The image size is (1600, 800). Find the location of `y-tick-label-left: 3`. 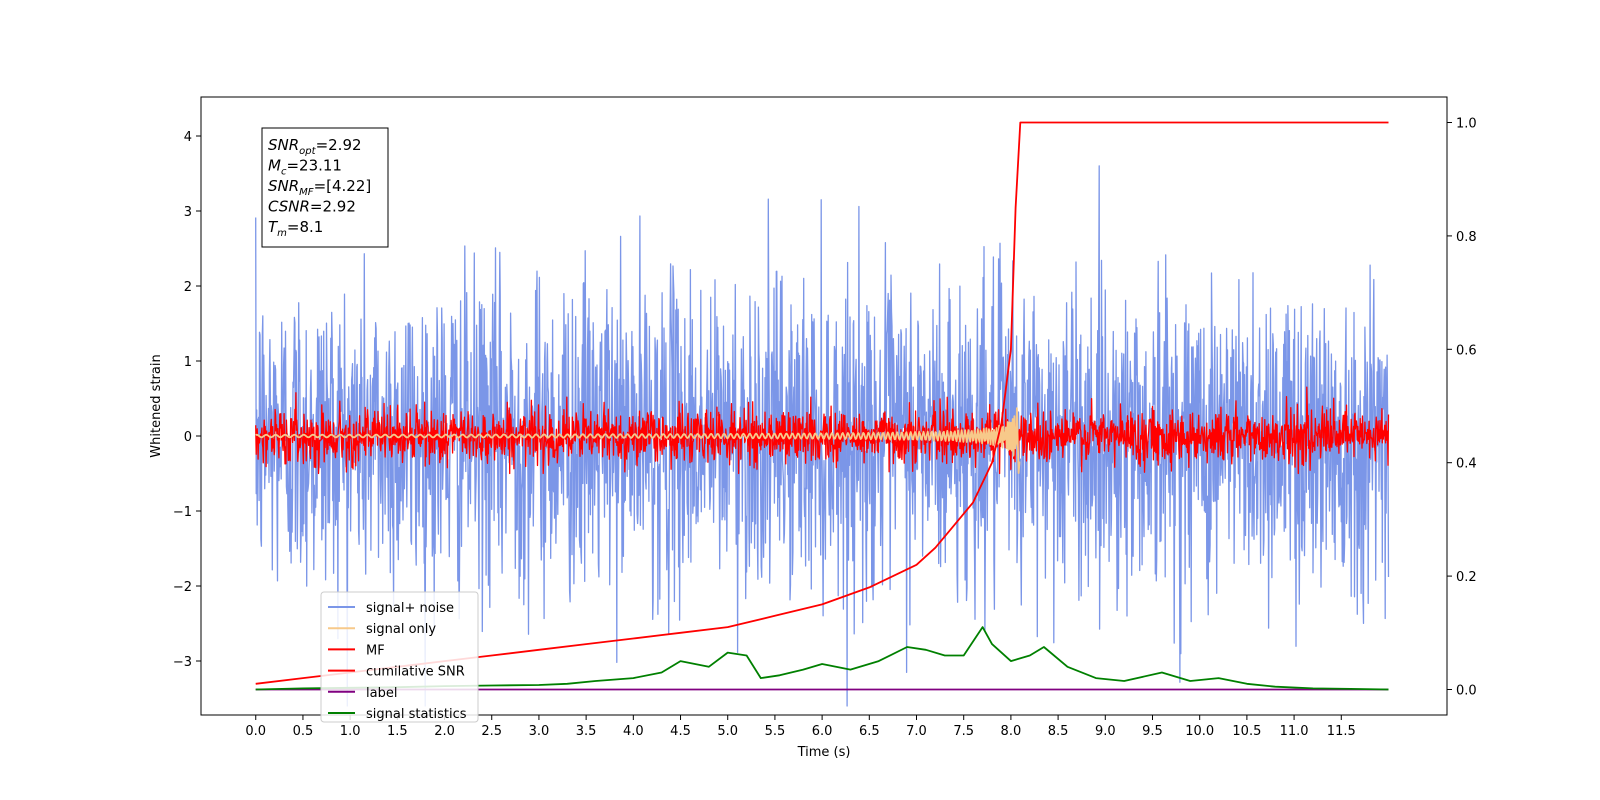

y-tick-label-left: 3 is located at coordinates (188, 212).